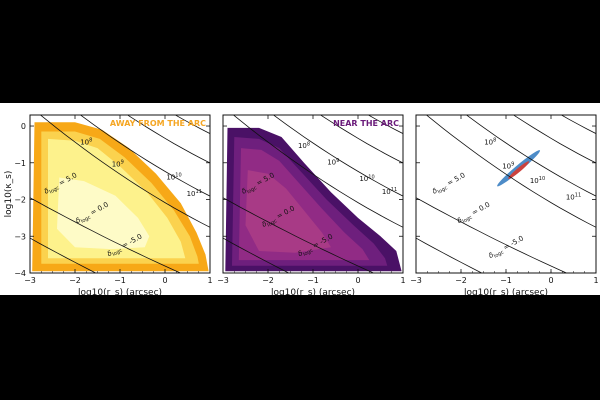 This screenshot has width=600, height=400. Describe the element at coordinates (20, 200) in the screenshot. I see `y-tick-label: −2` at that location.